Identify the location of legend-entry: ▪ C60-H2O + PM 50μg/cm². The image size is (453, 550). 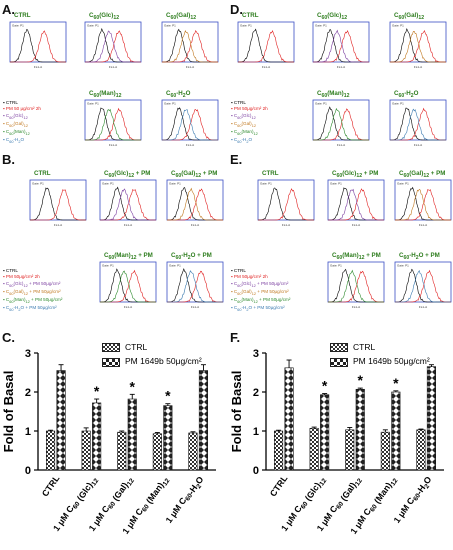
(260, 309).